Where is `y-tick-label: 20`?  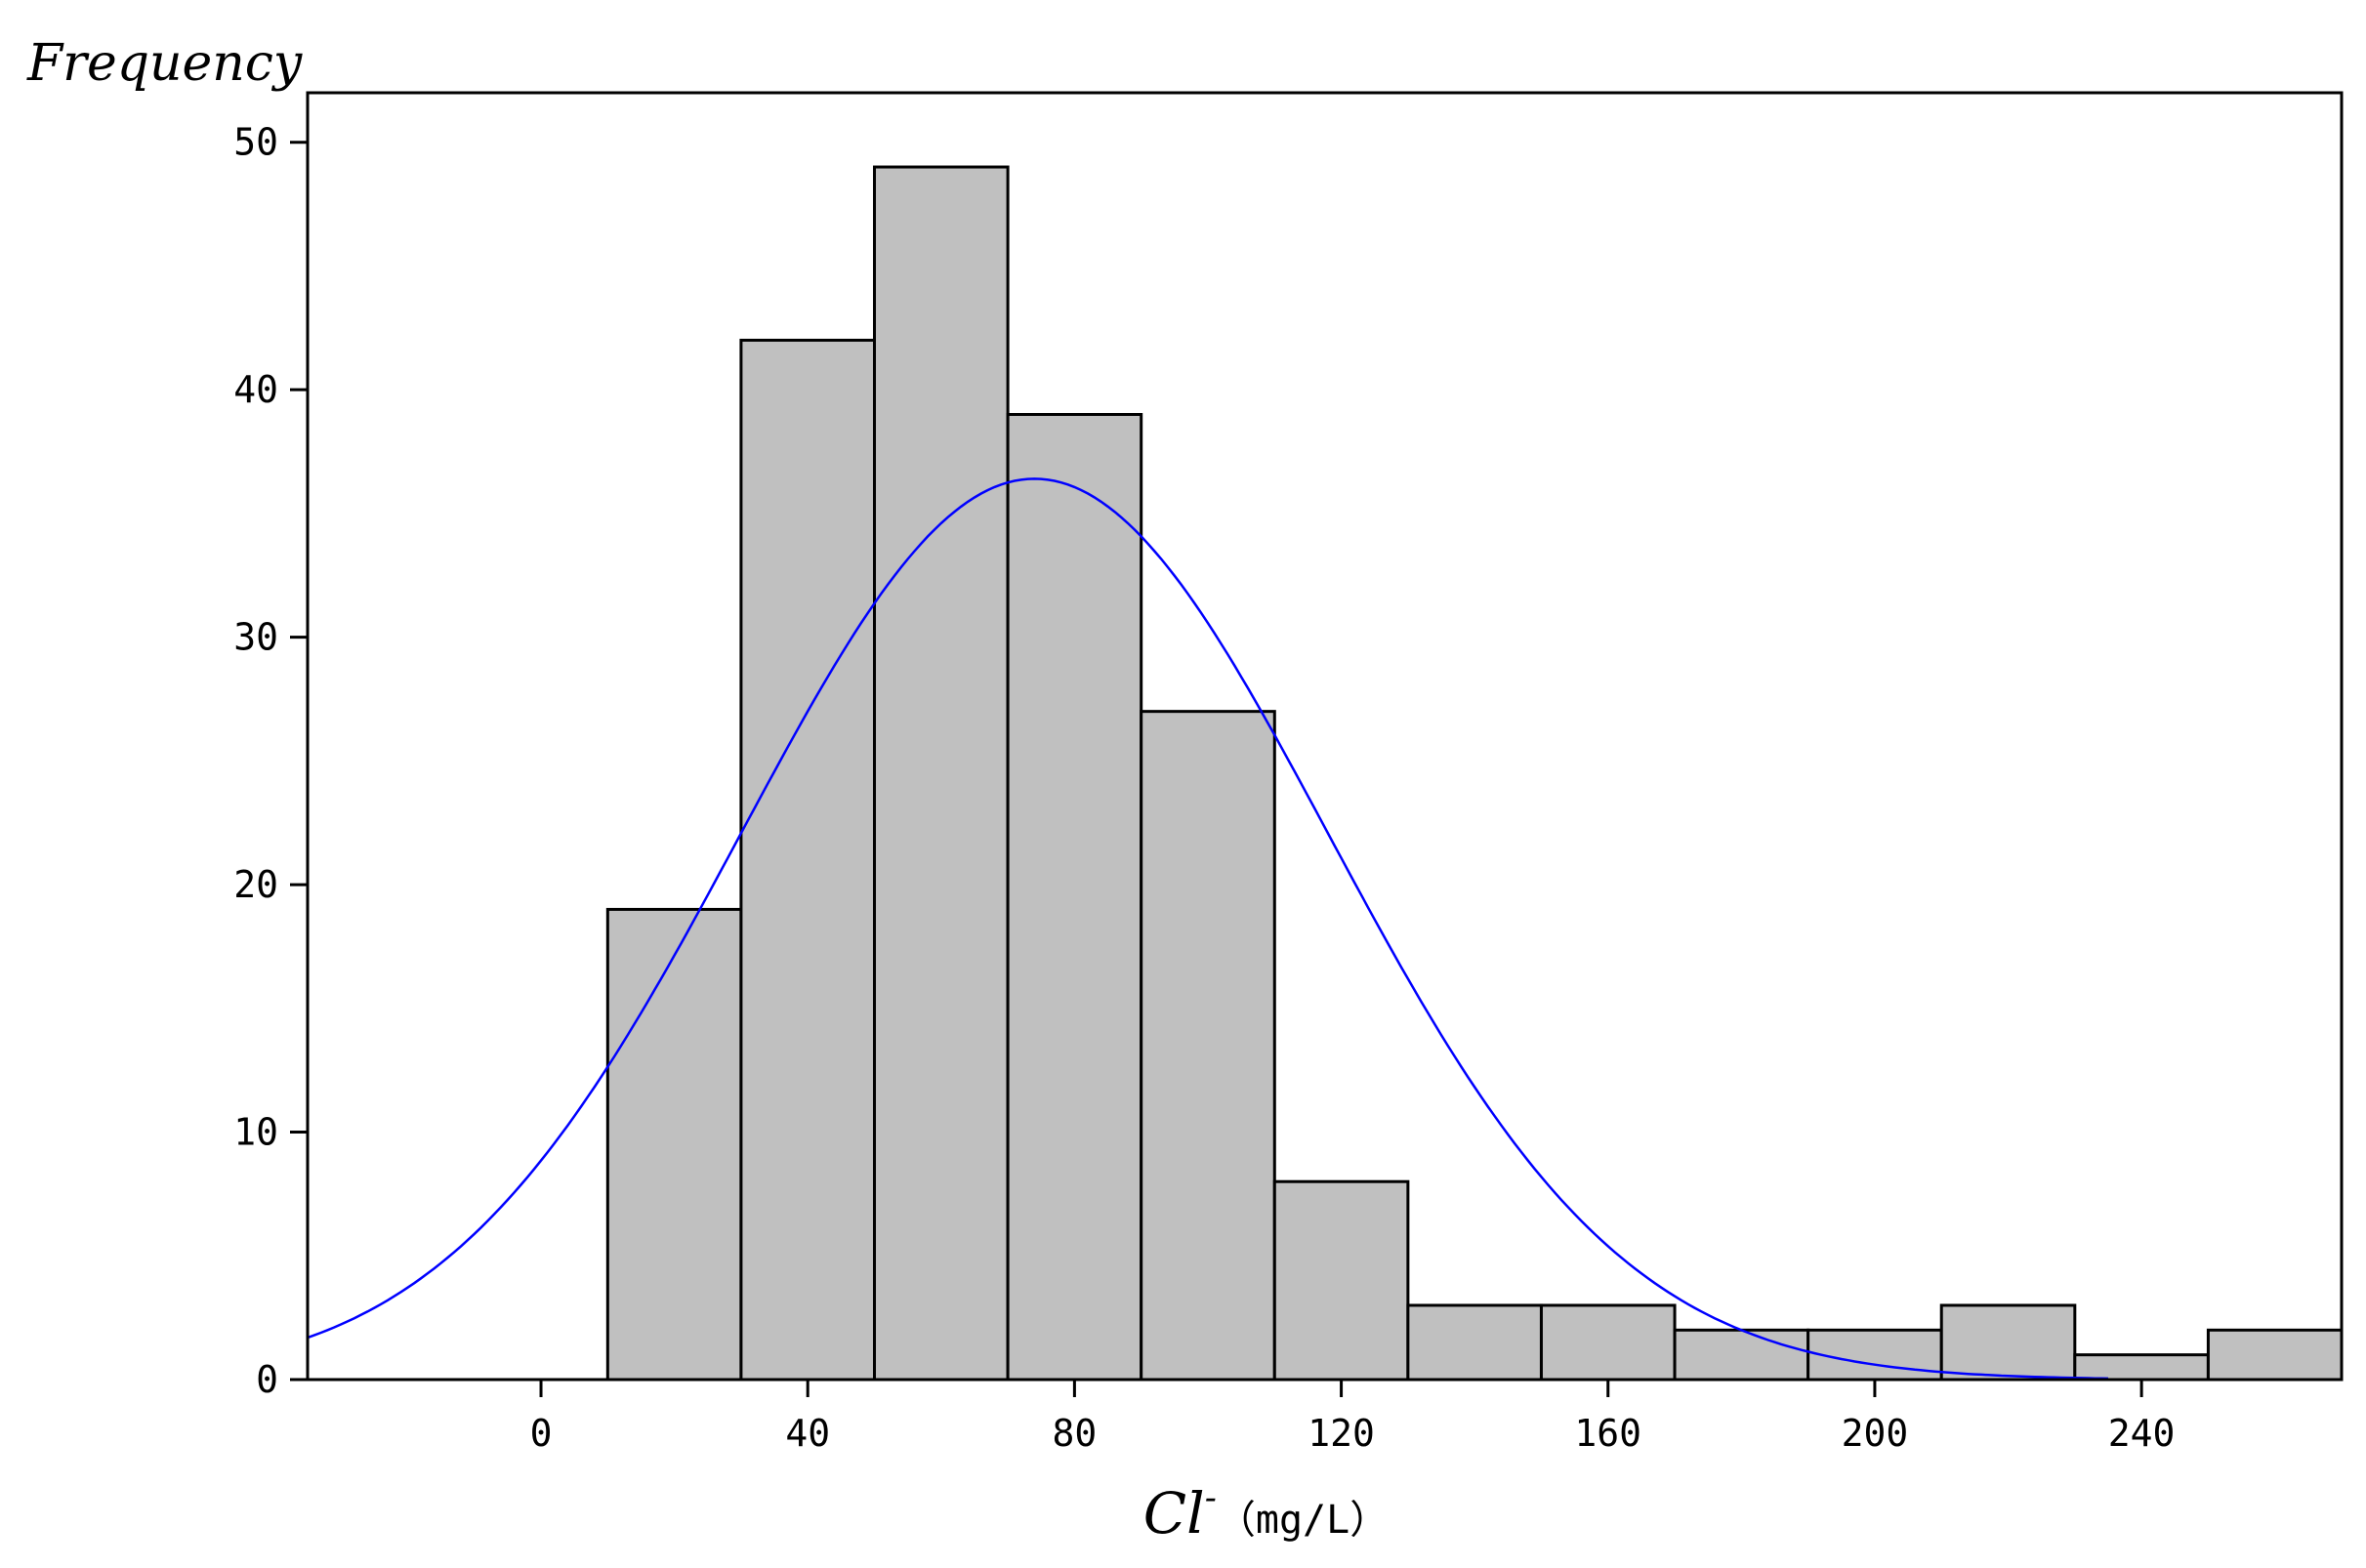 y-tick-label: 20 is located at coordinates (255, 885).